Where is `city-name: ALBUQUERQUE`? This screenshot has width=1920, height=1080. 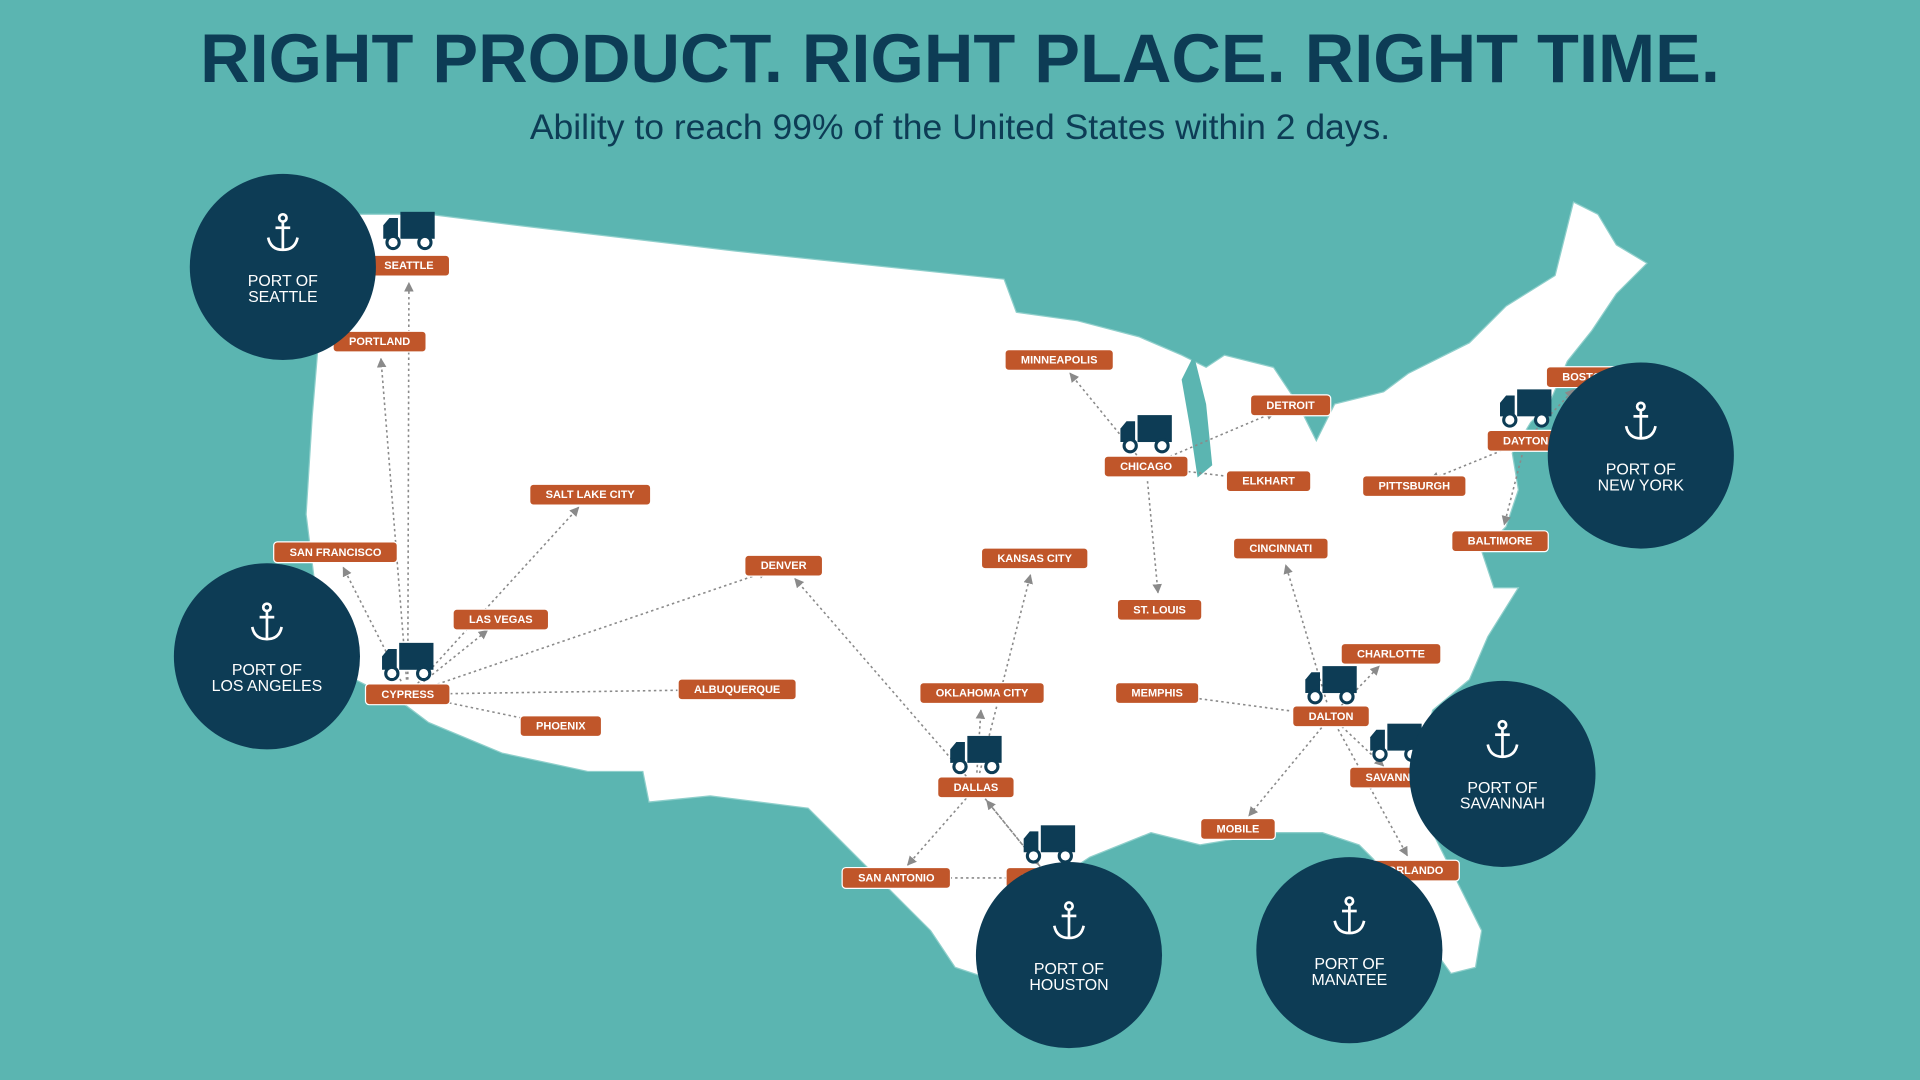 city-name: ALBUQUERQUE is located at coordinates (737, 690).